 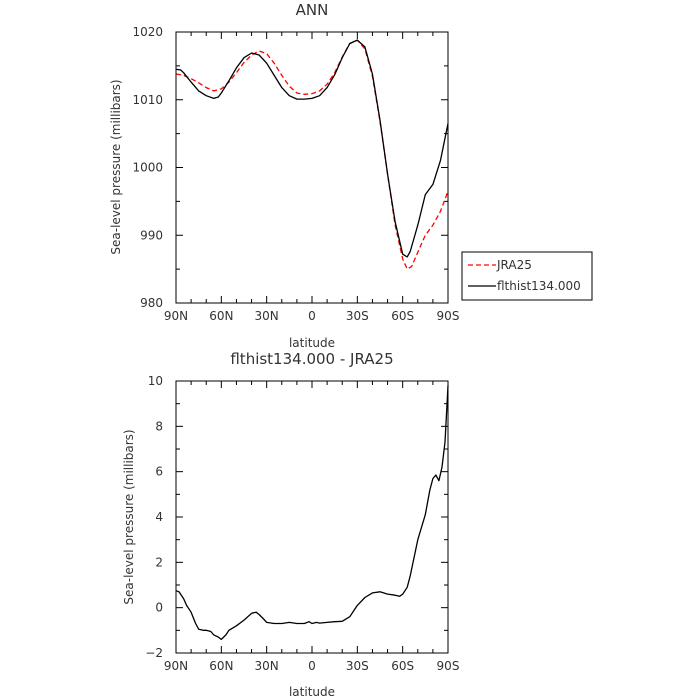 I want to click on bottom-x-tick-label: 30N, so click(x=267, y=666).